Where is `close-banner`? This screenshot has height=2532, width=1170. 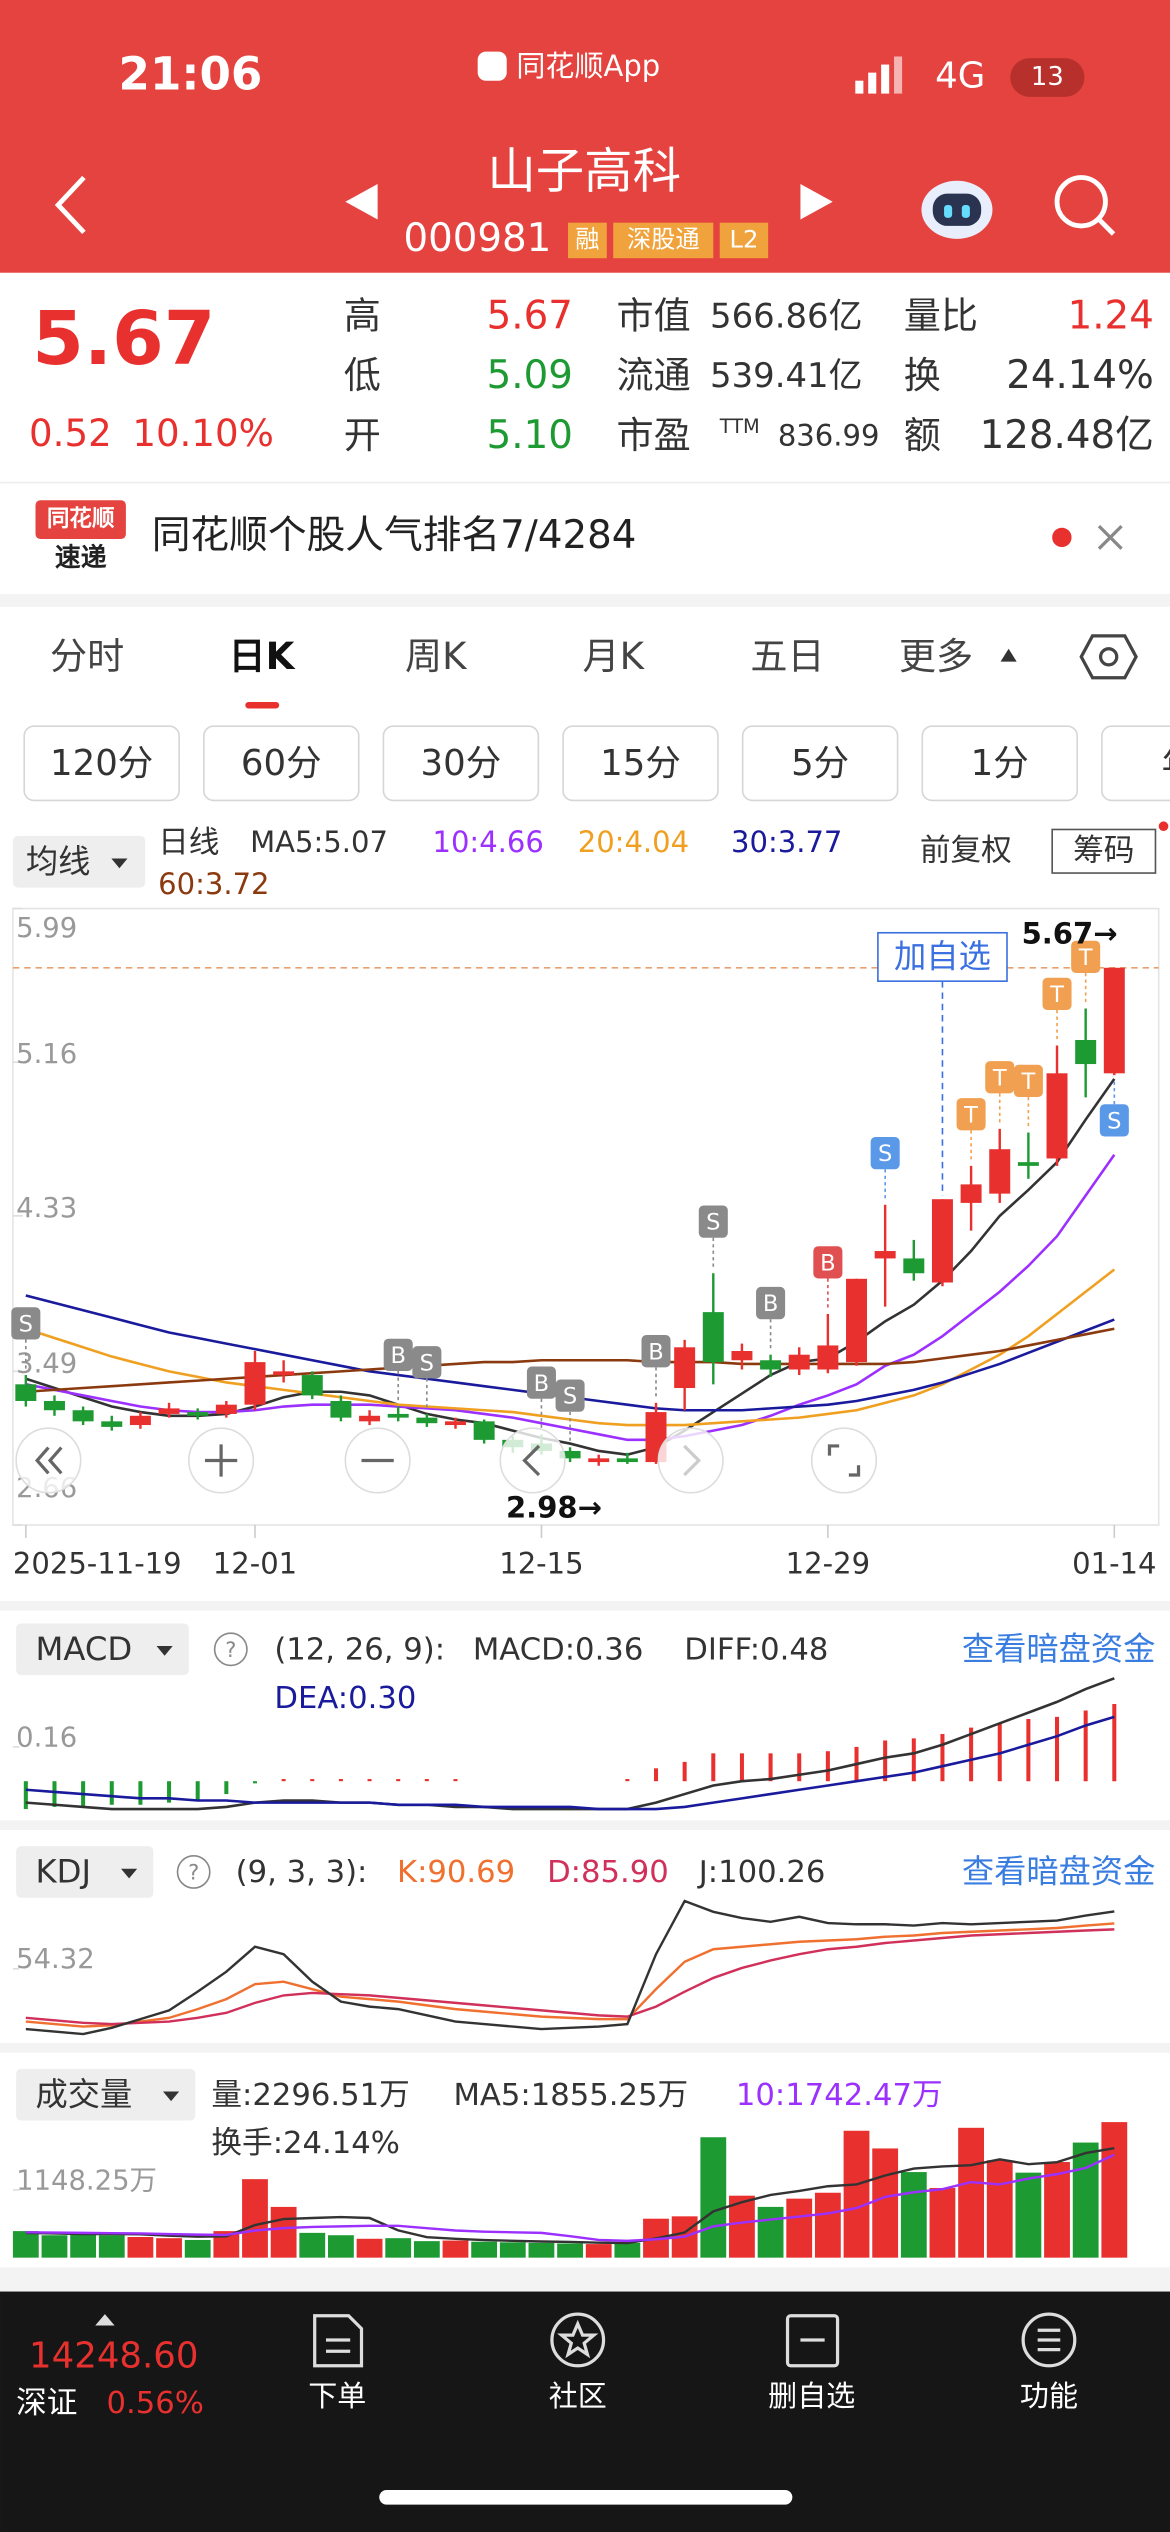
close-banner is located at coordinates (1110, 537).